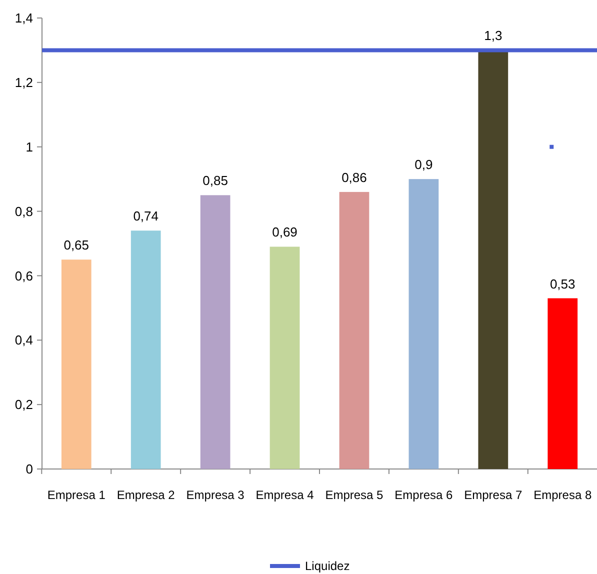 Image resolution: width=597 pixels, height=574 pixels. Describe the element at coordinates (424, 495) in the screenshot. I see `x-tick-label: Empresa 6` at that location.